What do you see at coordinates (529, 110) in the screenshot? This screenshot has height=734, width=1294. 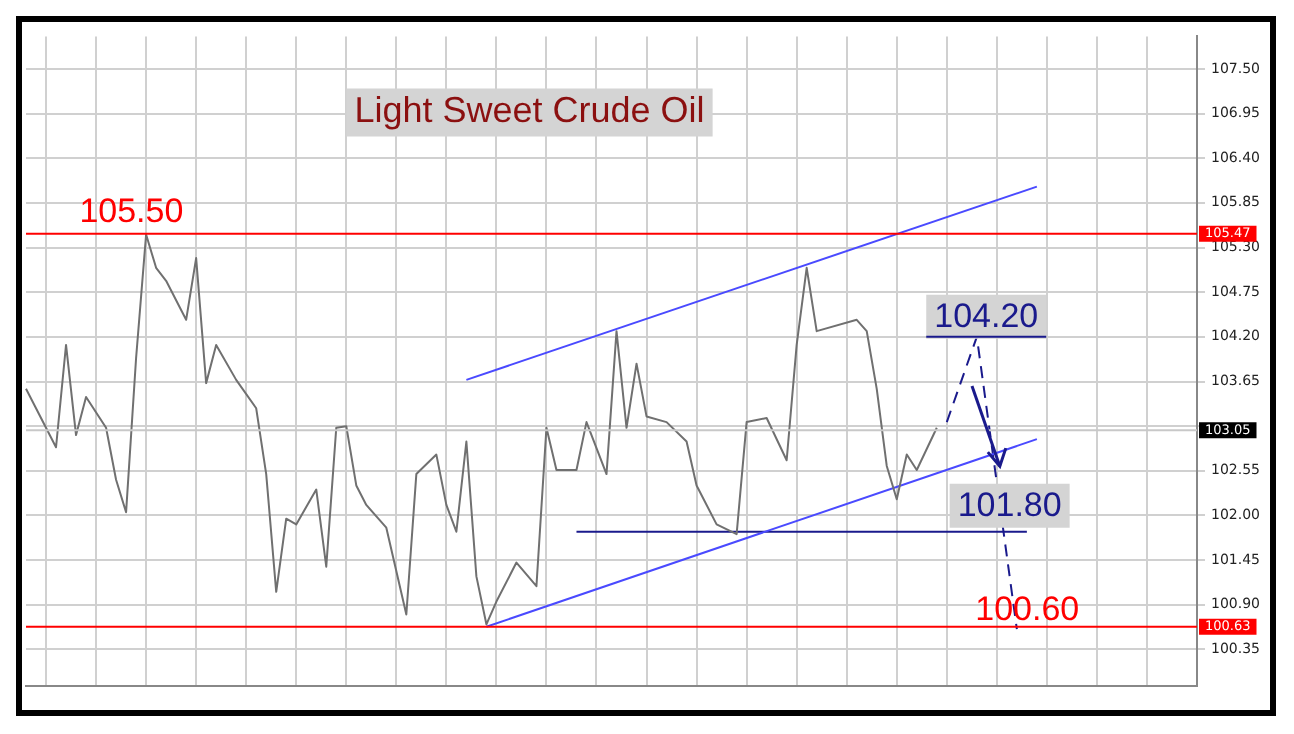 I see `text: Light Sweet Crude Oil` at bounding box center [529, 110].